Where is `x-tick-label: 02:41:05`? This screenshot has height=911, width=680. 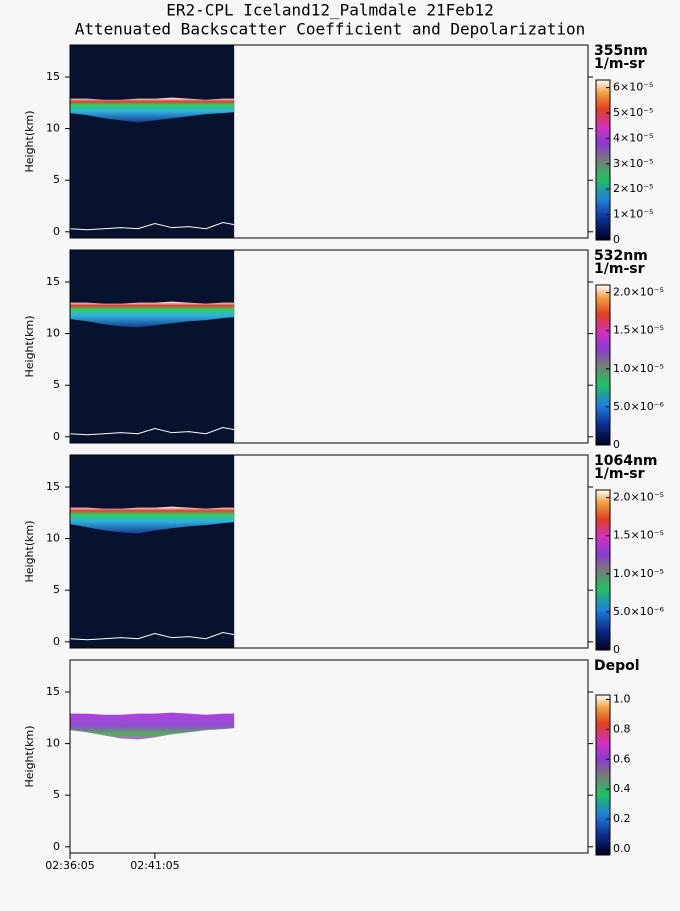
x-tick-label: 02:41:05 is located at coordinates (154, 865).